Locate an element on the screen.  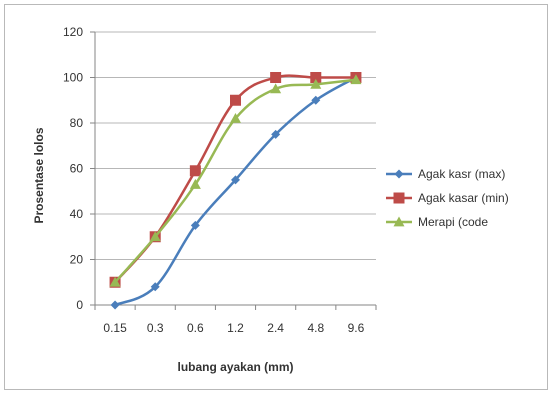
y-tick-label: 20 is located at coordinates (77, 260).